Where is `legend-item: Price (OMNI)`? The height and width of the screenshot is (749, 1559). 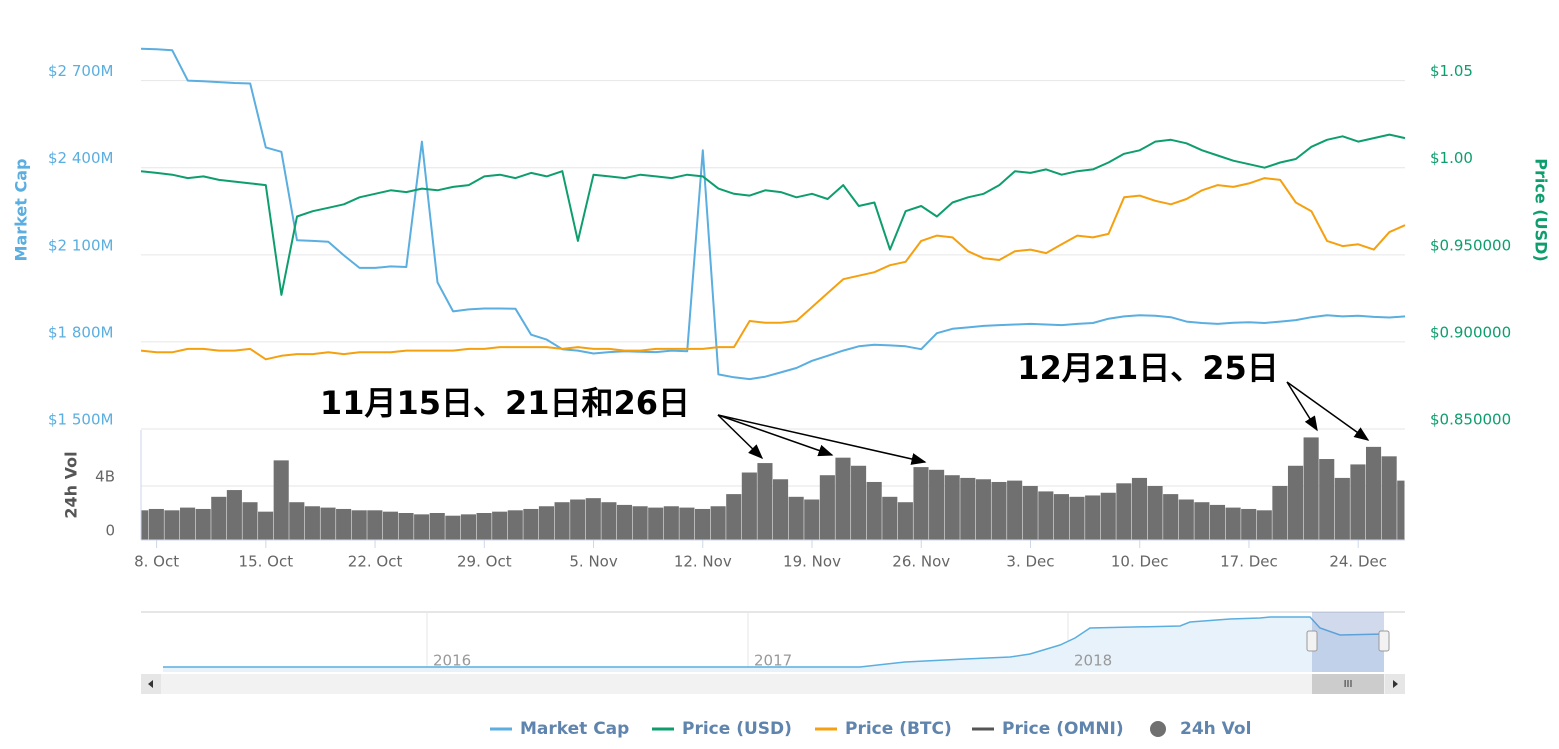
legend-item: Price (OMNI) is located at coordinates (1048, 729).